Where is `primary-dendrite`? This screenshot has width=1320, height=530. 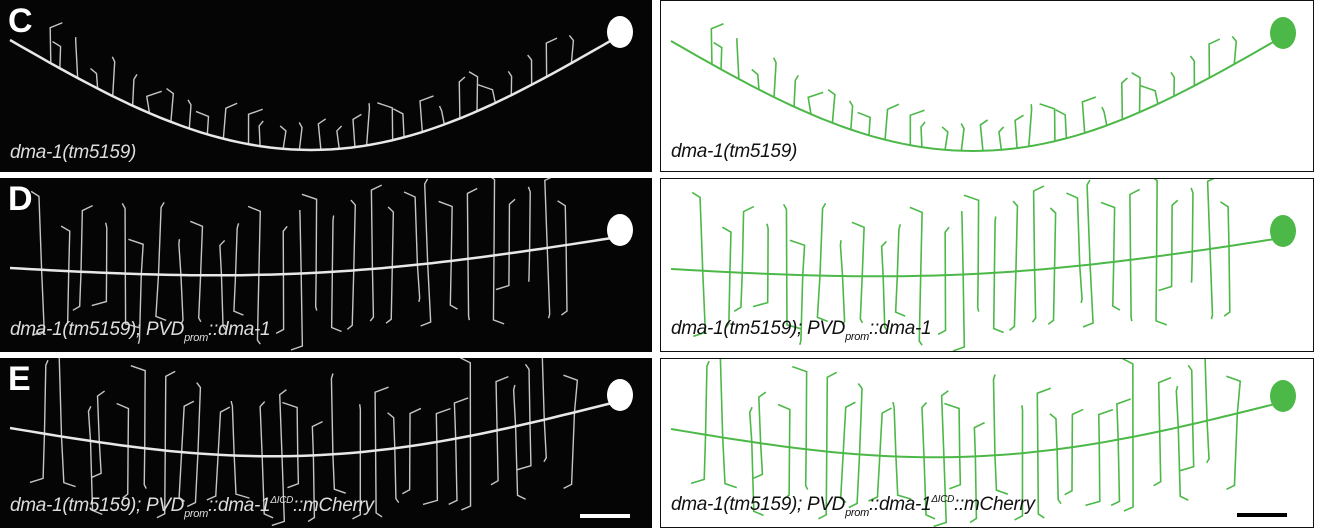 primary-dendrite is located at coordinates (973, 431).